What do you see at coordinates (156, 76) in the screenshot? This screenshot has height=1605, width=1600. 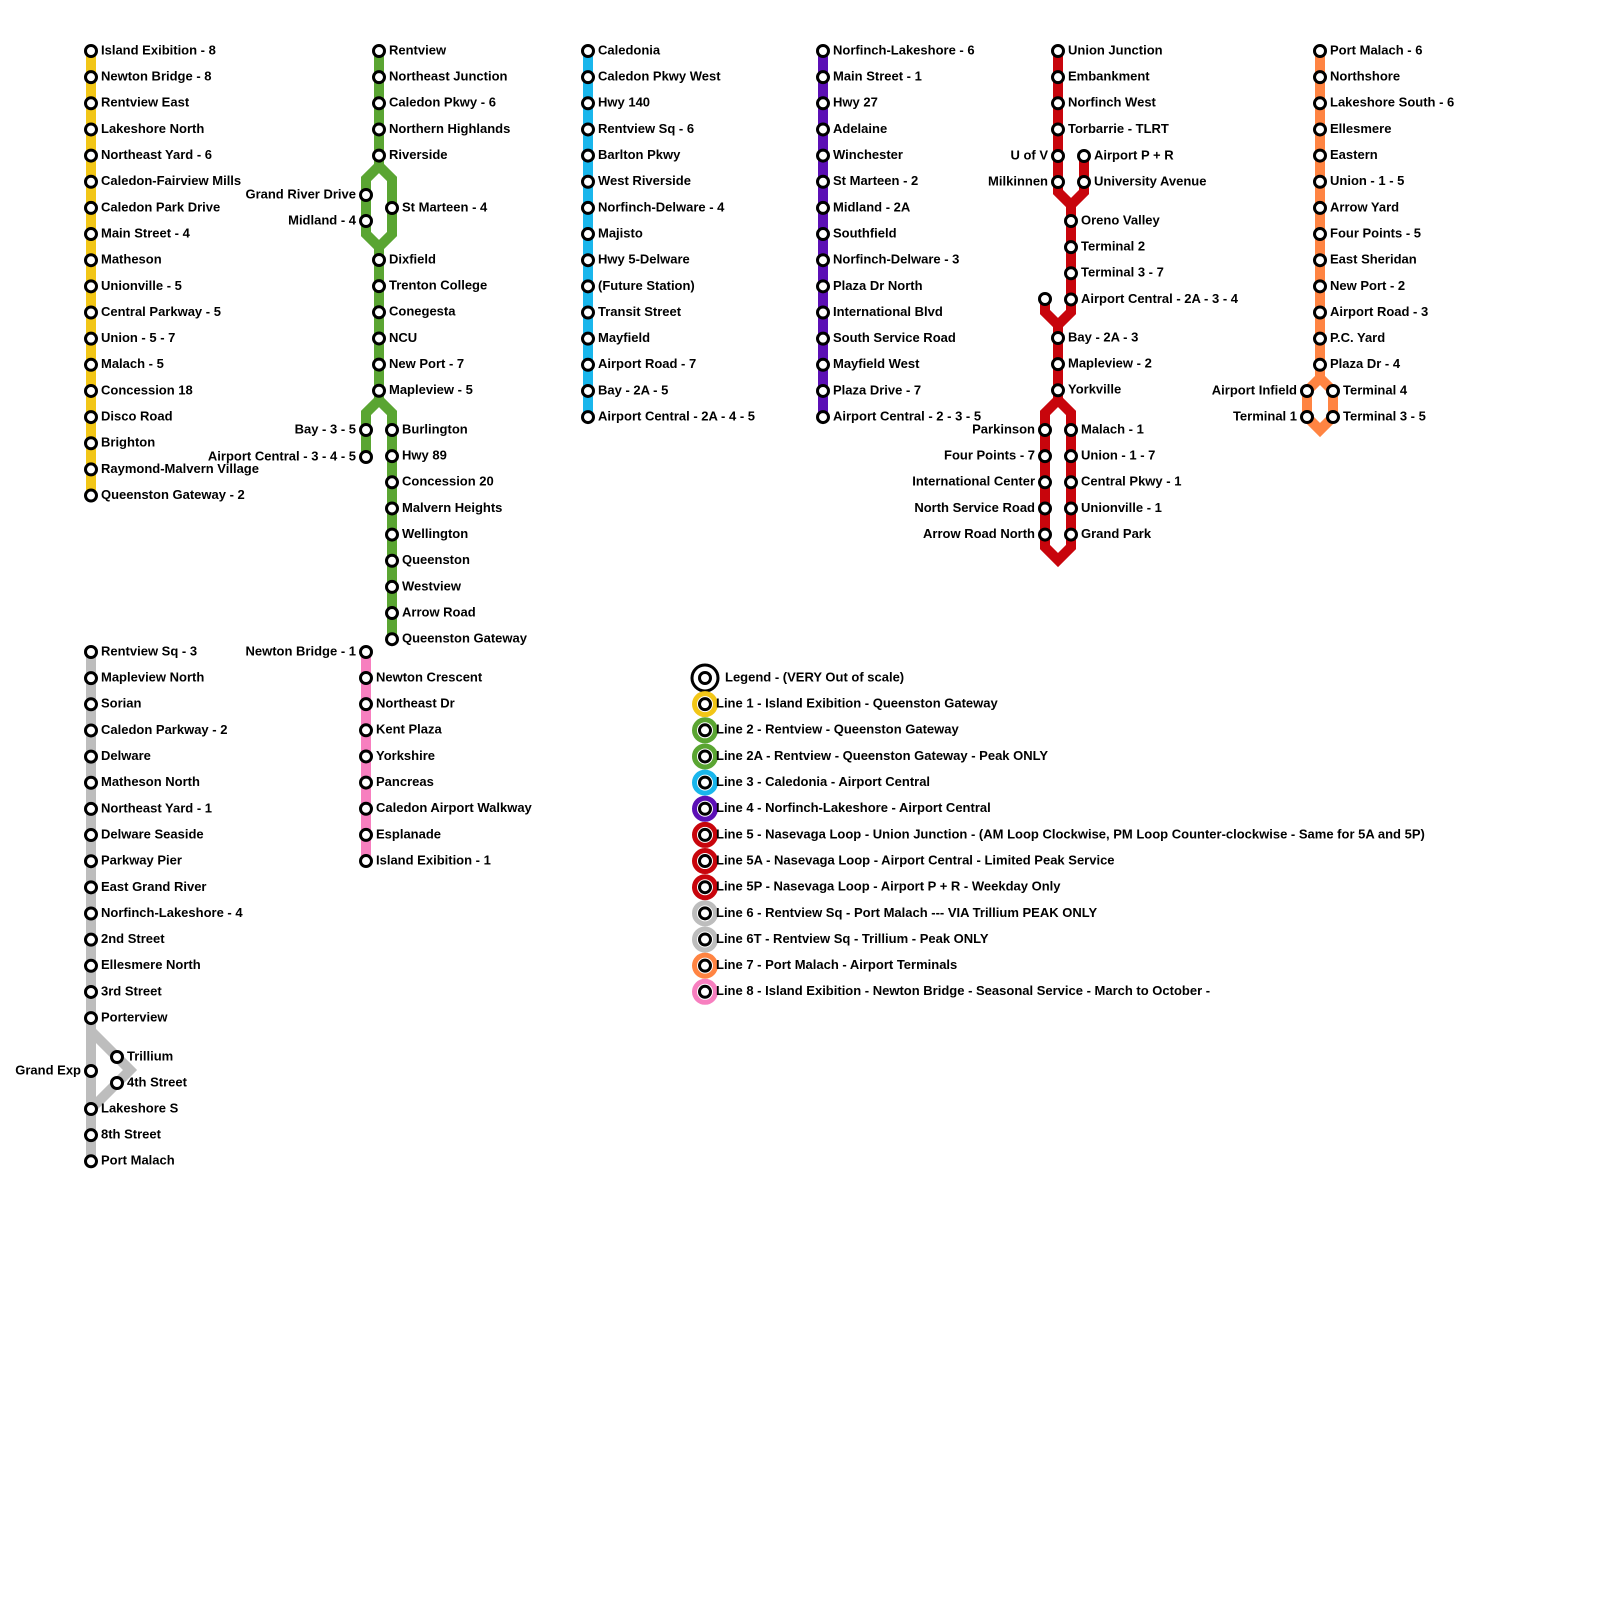 I see `station-label: Newton Bridge - 8` at bounding box center [156, 76].